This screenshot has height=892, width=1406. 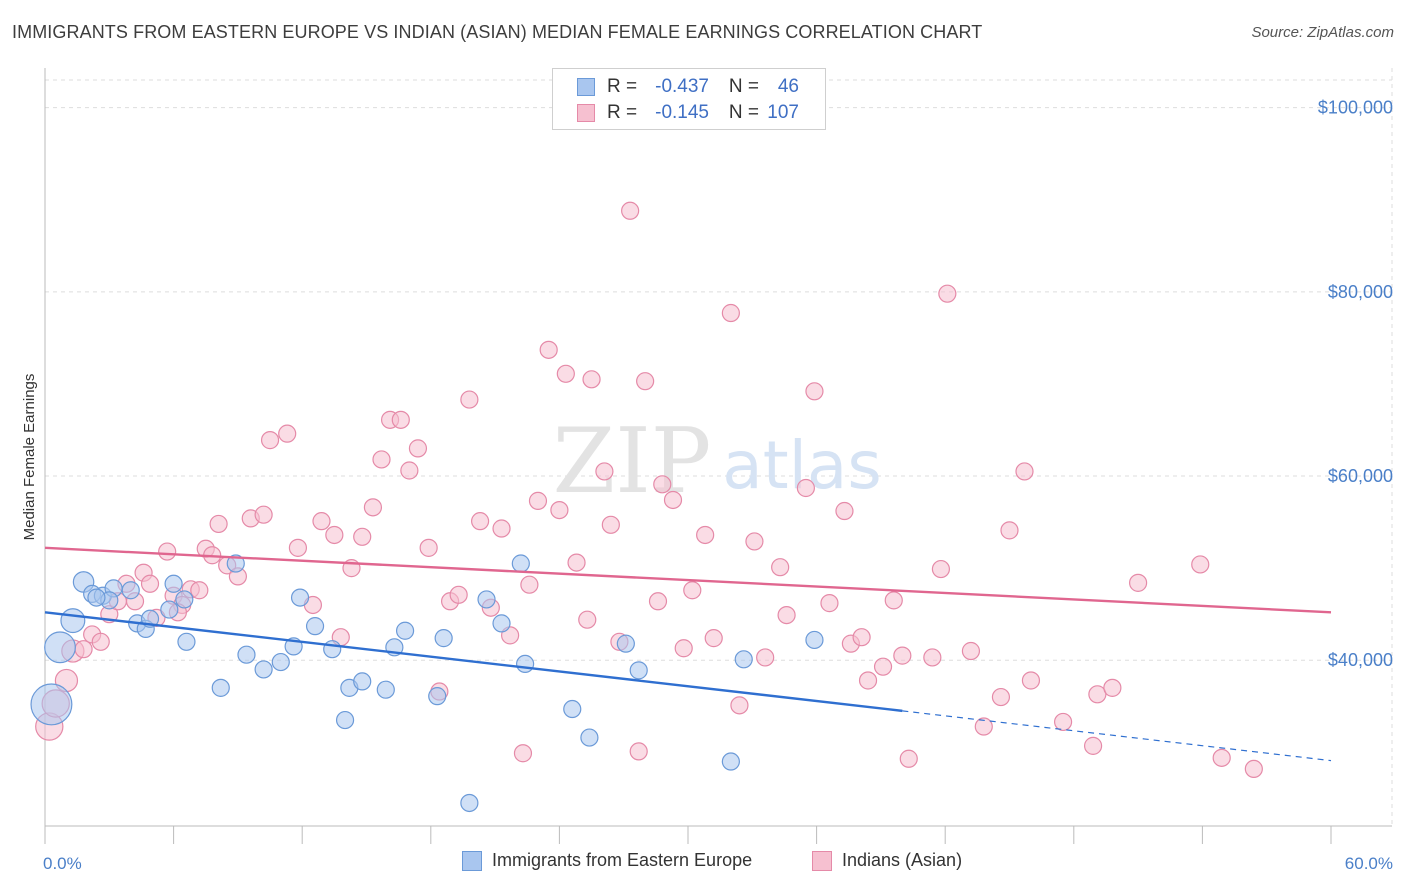 I want to click on y-tick-labels: $40,000 $60,000 $80,000 $100,000, so click(x=1355, y=384).